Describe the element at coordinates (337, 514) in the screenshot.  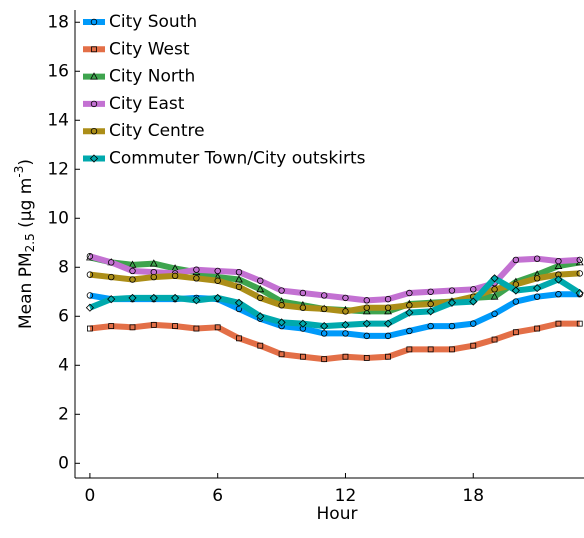
I see `x-axis-label: Hour` at that location.